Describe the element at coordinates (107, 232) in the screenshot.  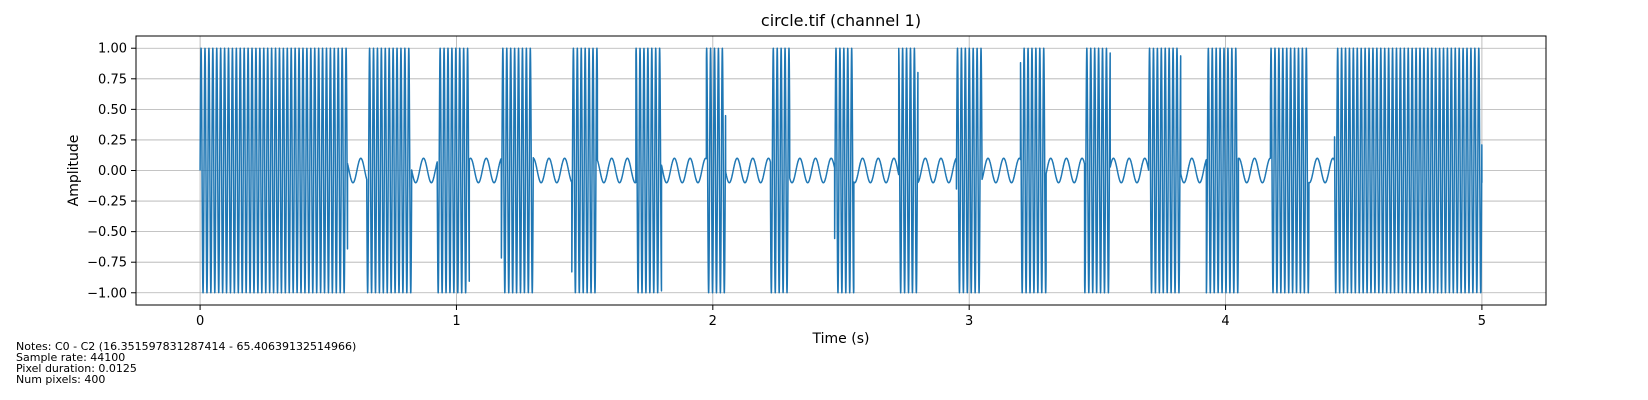
I see `y-tick-label: −0.50` at that location.